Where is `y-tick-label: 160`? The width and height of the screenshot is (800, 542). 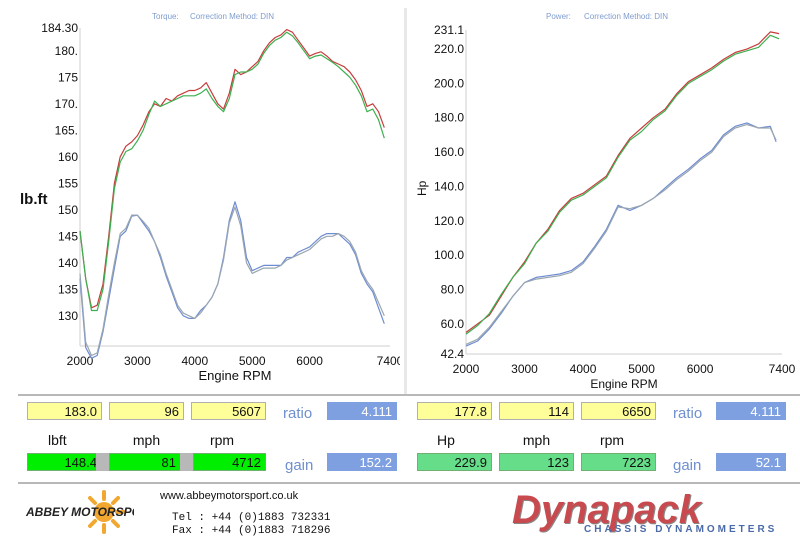
y-tick-label: 160 is located at coordinates (68, 157).